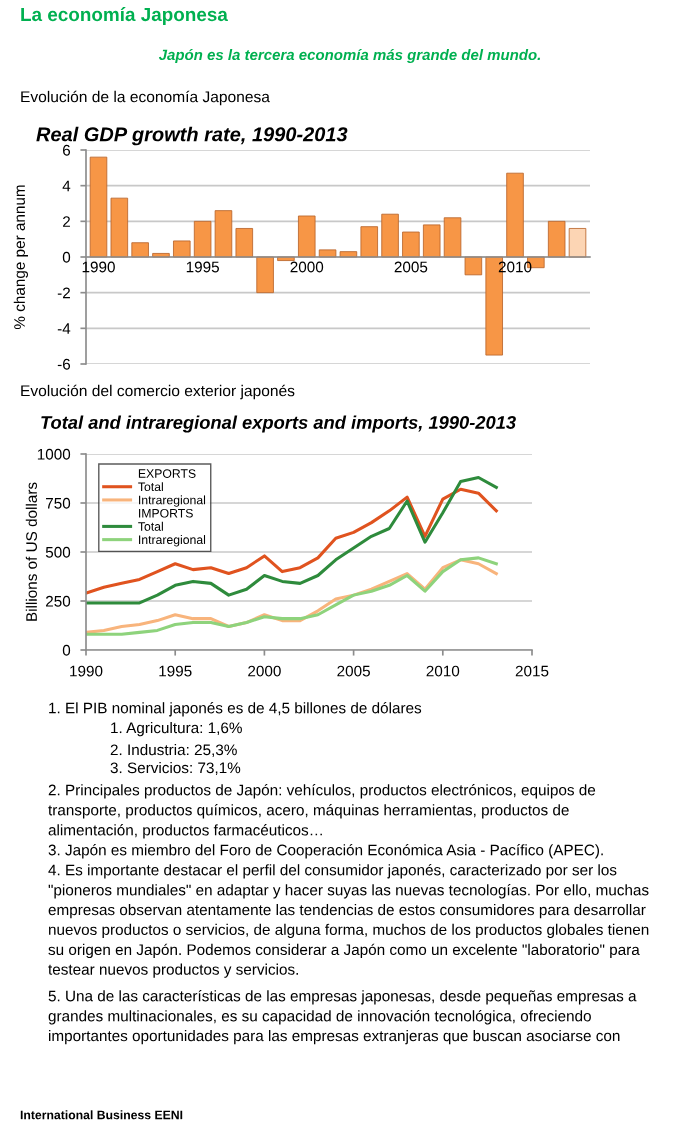 This screenshot has height=1130, width=688. What do you see at coordinates (278, 424) in the screenshot?
I see `chart-title: Total and intraregional exports and imports, 1990-2013` at bounding box center [278, 424].